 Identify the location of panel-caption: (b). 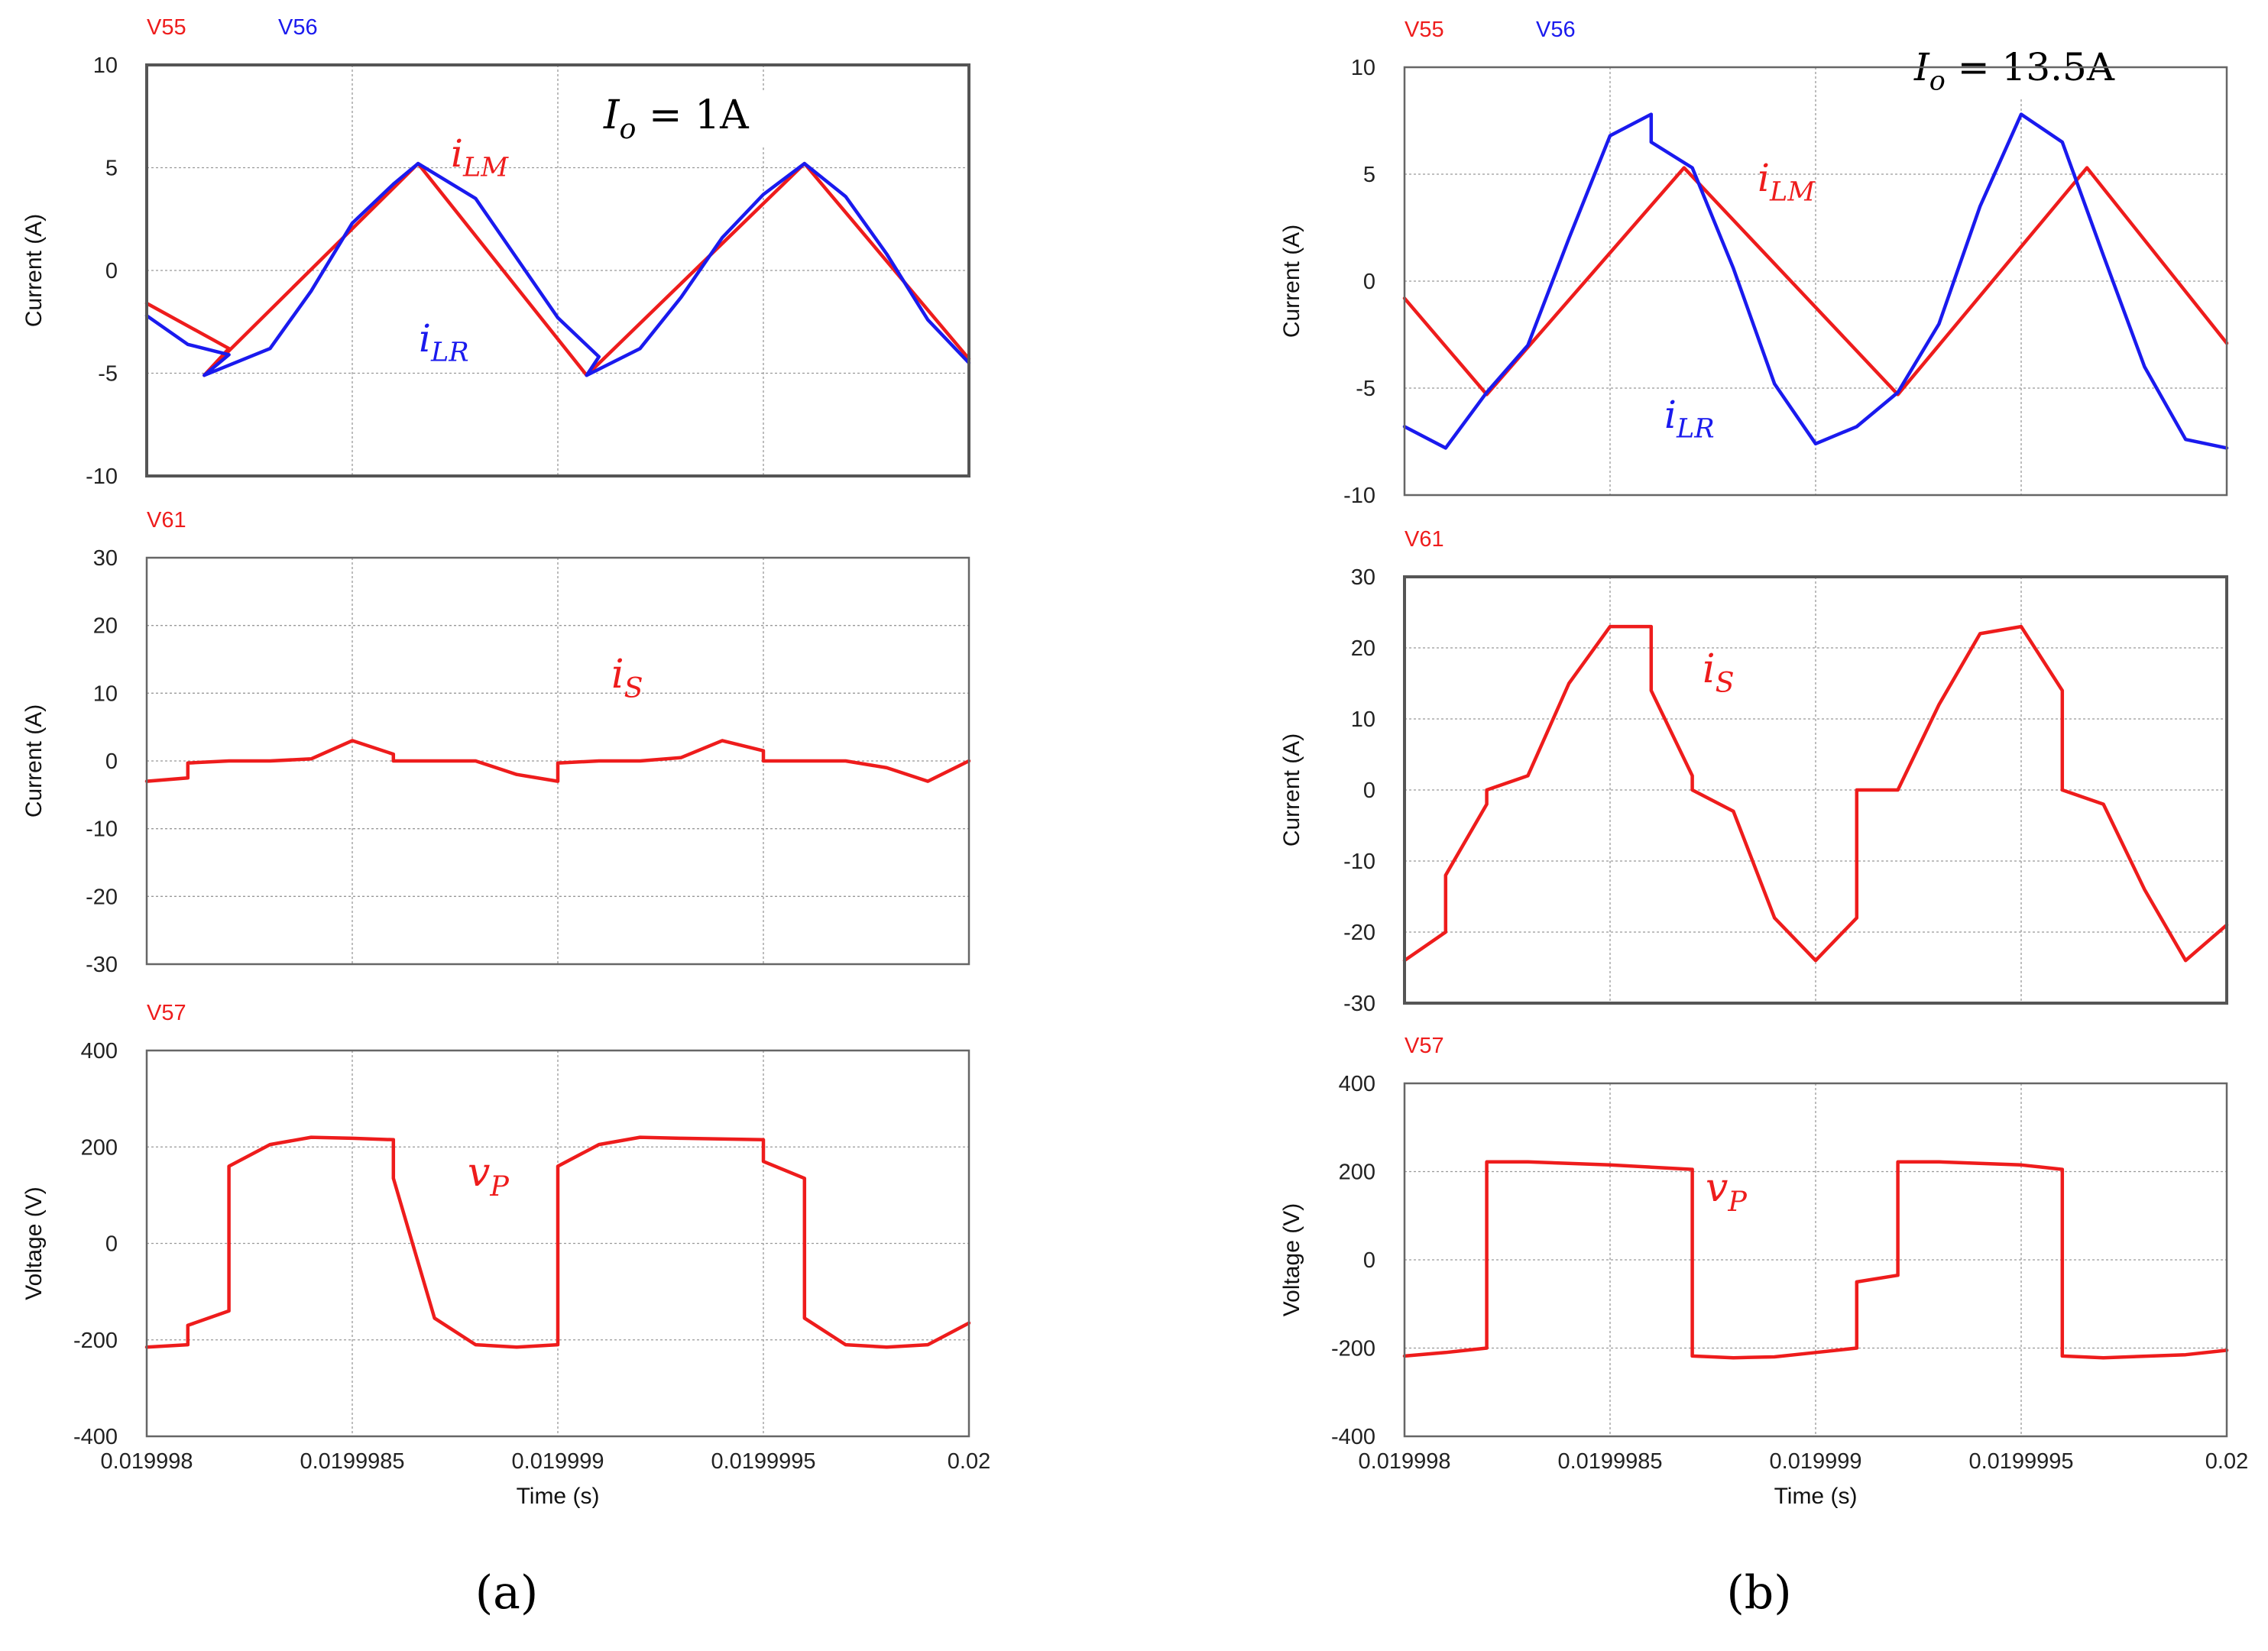
(1759, 1593).